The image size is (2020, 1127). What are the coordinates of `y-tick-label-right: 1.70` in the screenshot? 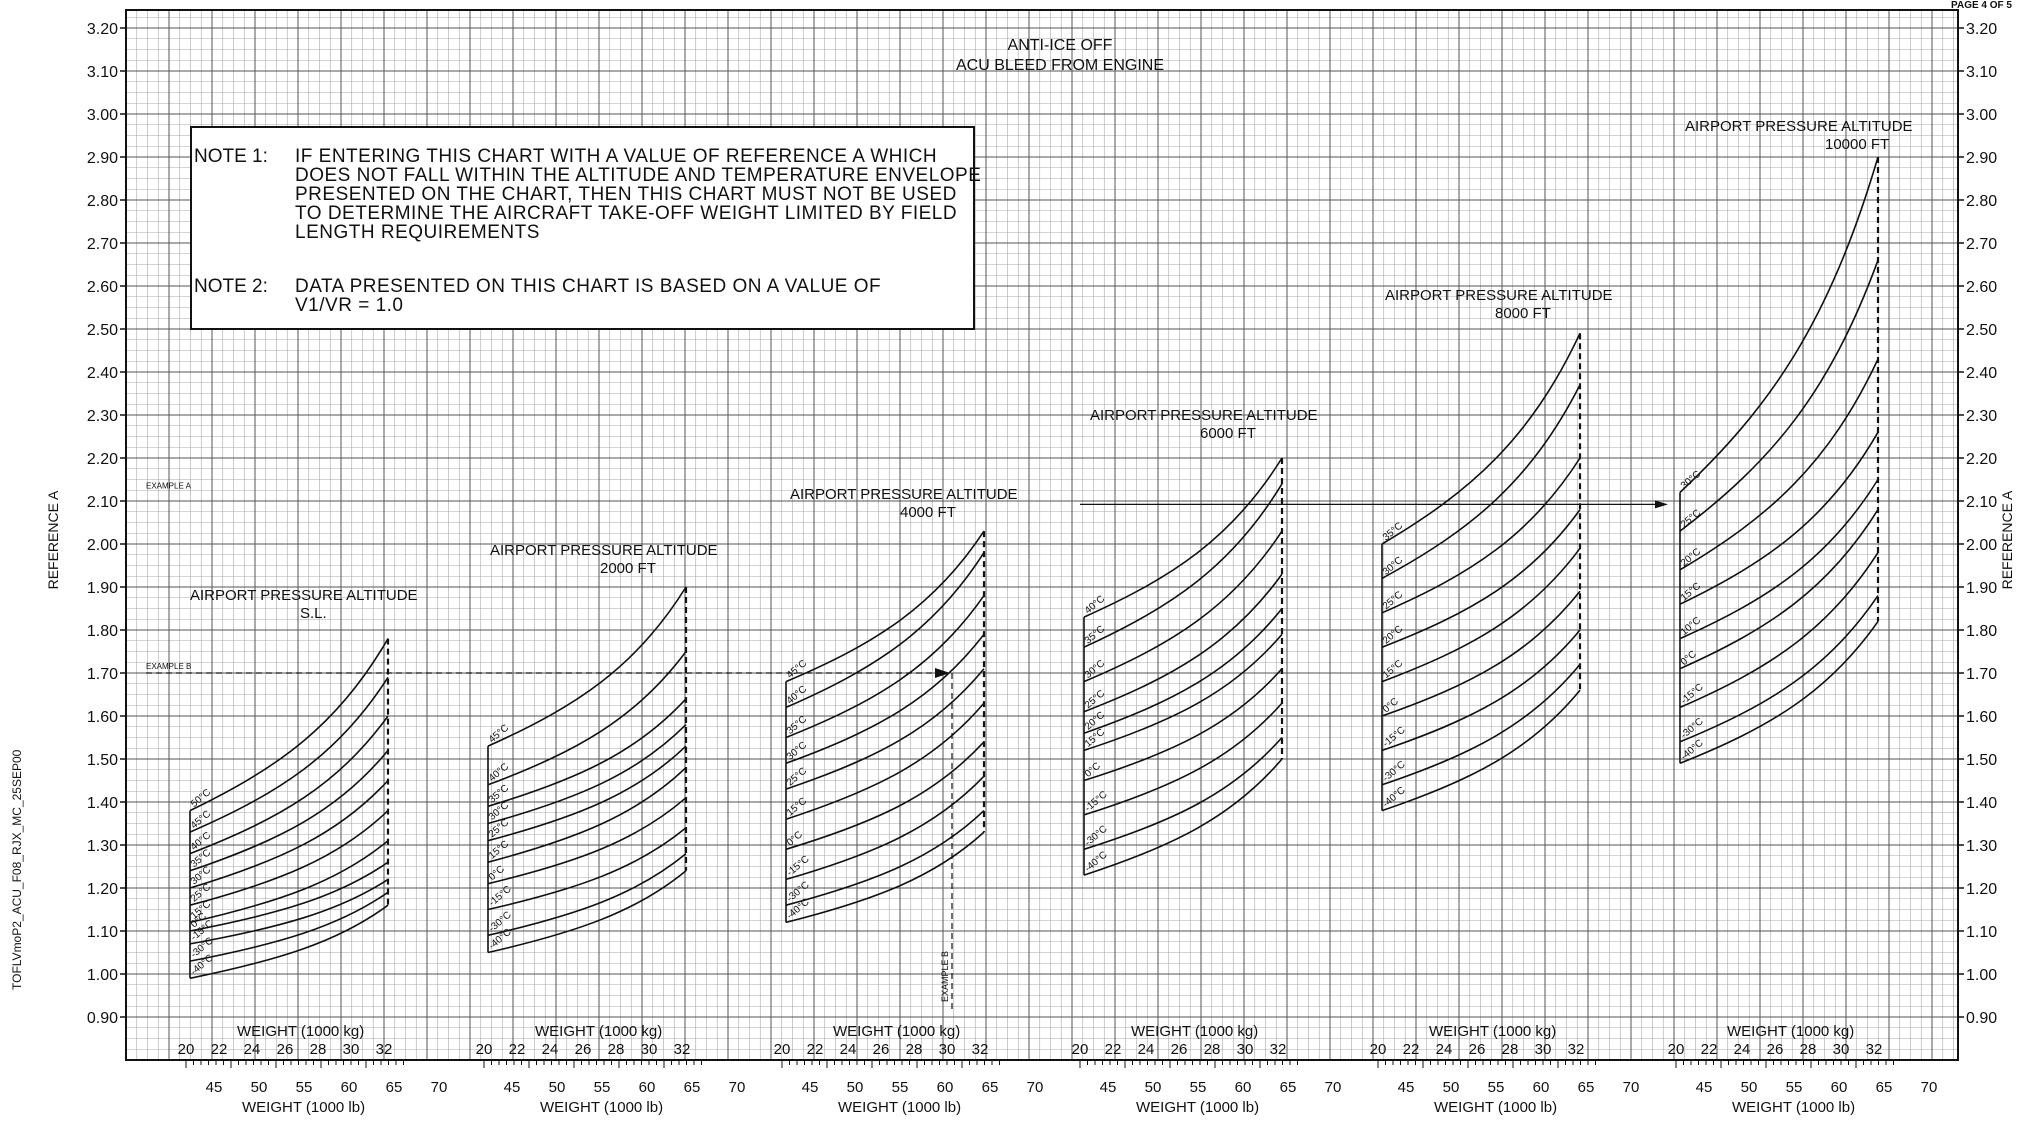 It's located at (1981, 674).